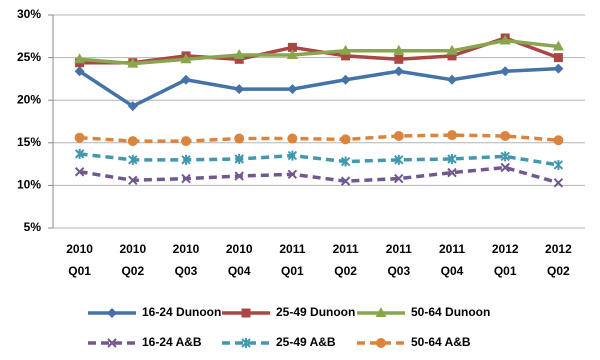 Image resolution: width=600 pixels, height=360 pixels. I want to click on x-tick-label: 2011 Q01, so click(292, 260).